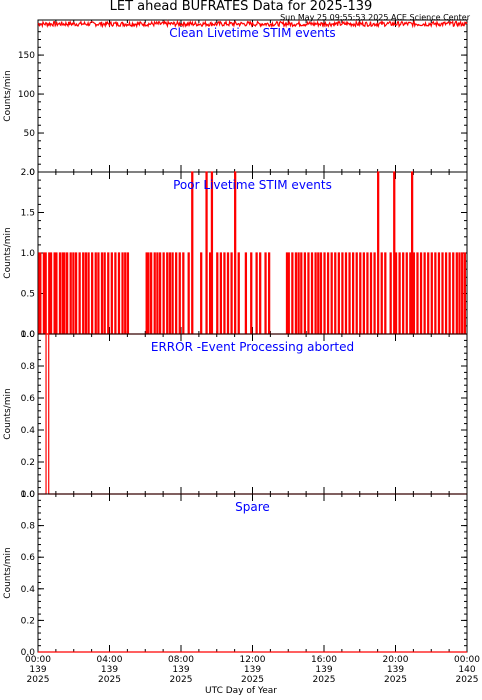 The width and height of the screenshot is (482, 700). What do you see at coordinates (110, 660) in the screenshot?
I see `x-tick-label: 04:00` at bounding box center [110, 660].